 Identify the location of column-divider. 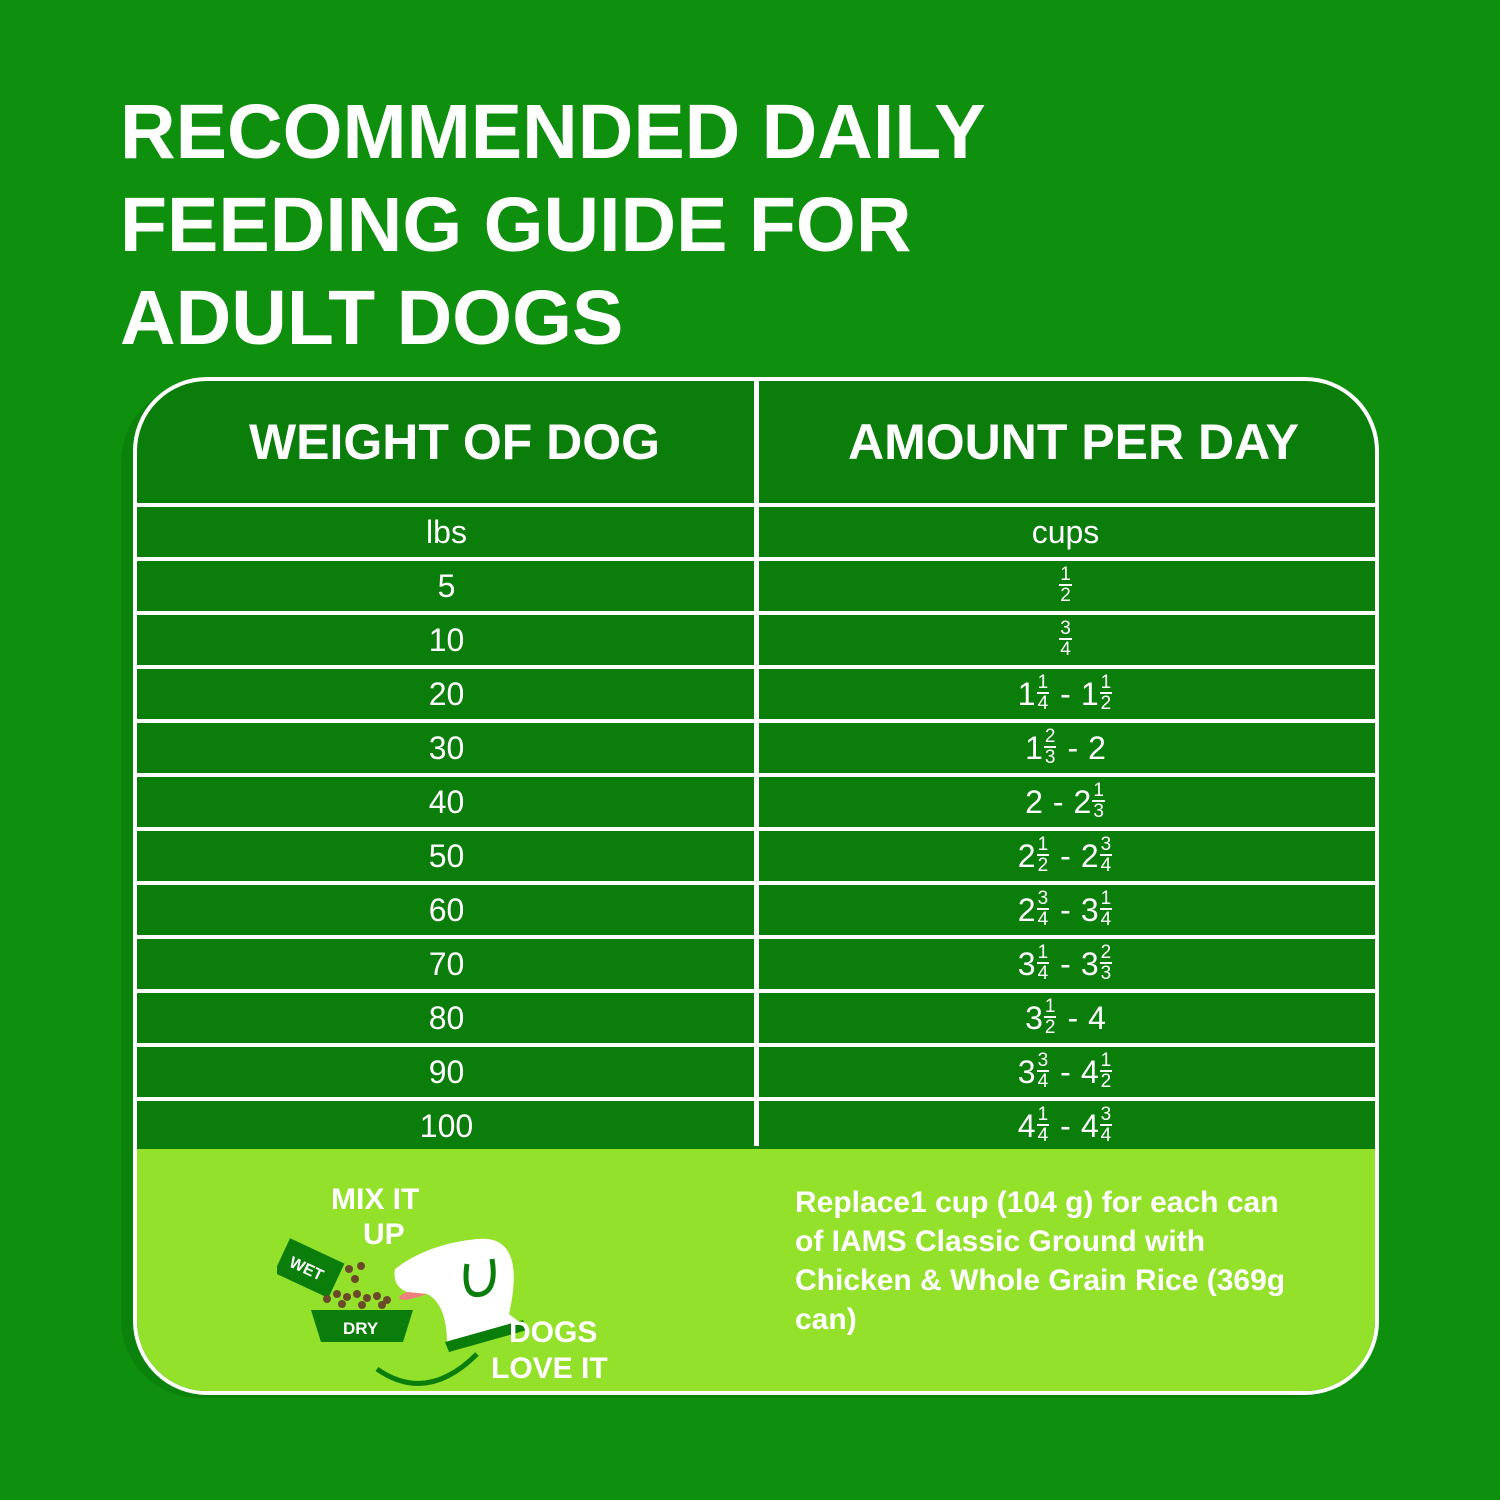
(756, 763).